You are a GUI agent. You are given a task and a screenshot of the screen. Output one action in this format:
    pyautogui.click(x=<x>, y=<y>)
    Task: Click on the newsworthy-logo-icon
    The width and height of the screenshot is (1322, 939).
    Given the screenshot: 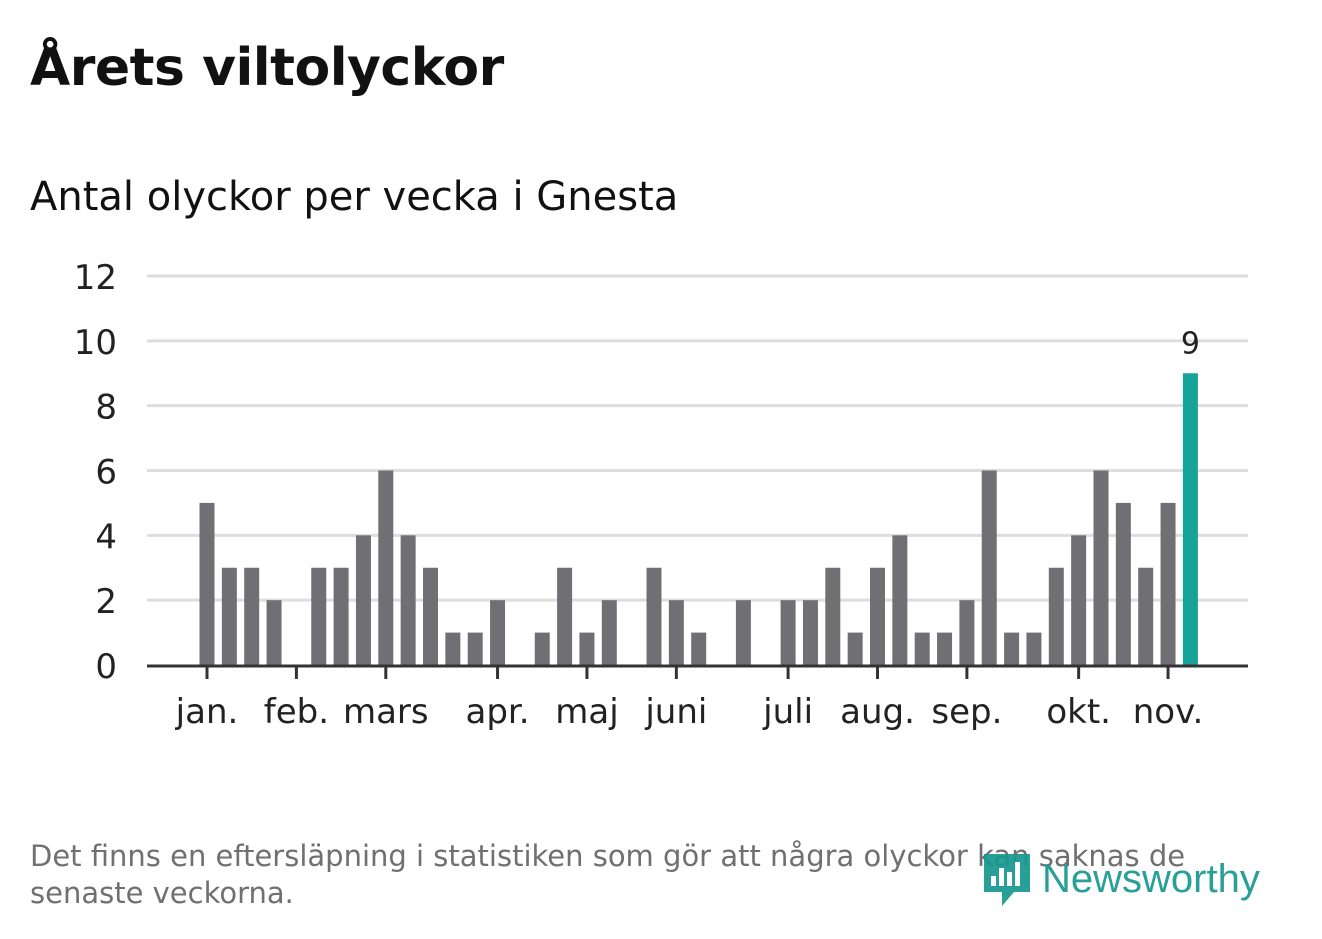 What is the action you would take?
    pyautogui.click(x=1007, y=880)
    